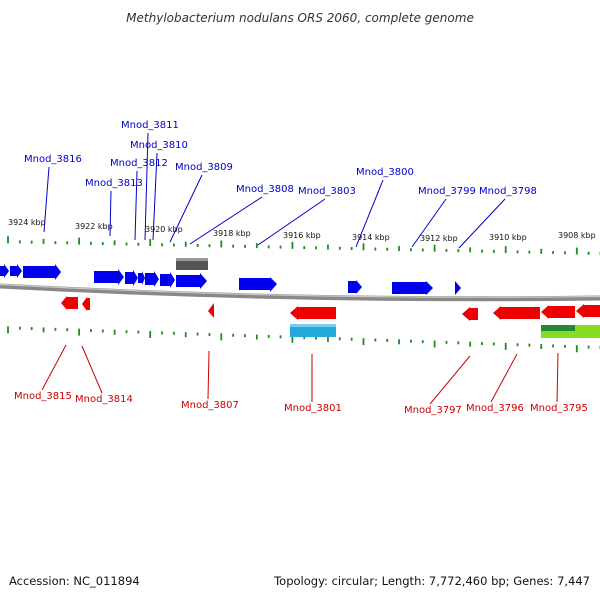  I want to click on genome-backbone-highlight, so click(300, 290).